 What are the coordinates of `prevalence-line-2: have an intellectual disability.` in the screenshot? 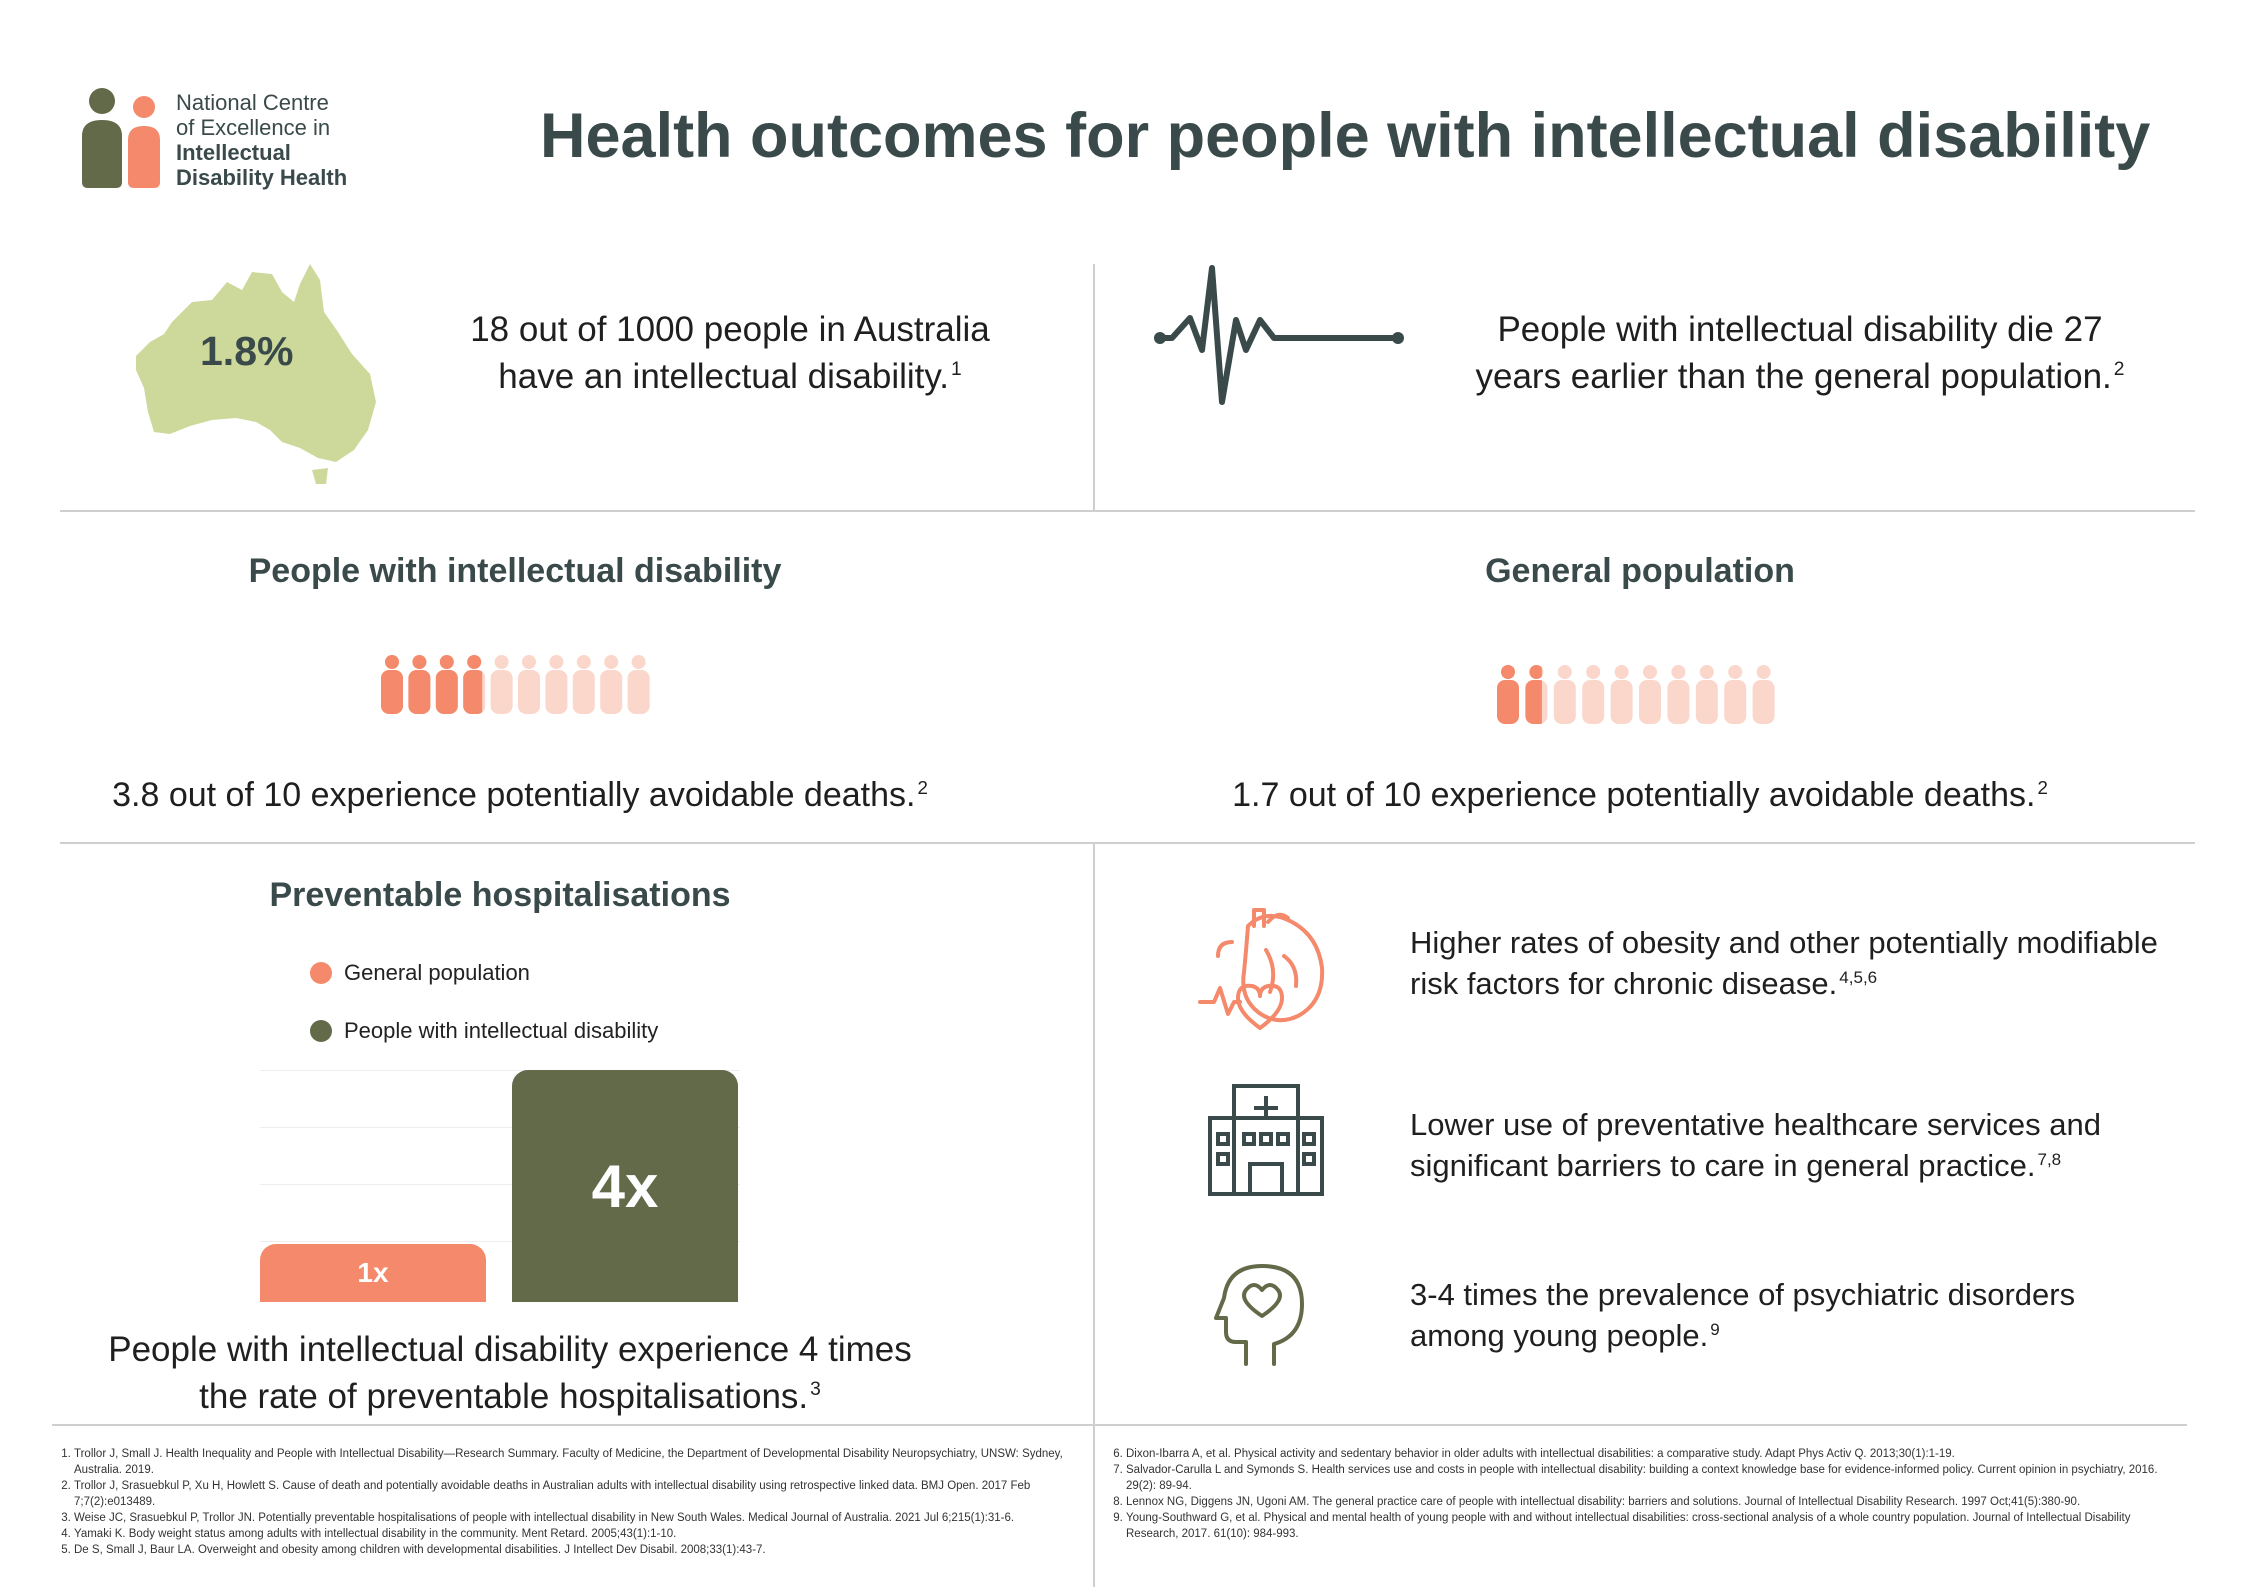 It's located at (723, 376).